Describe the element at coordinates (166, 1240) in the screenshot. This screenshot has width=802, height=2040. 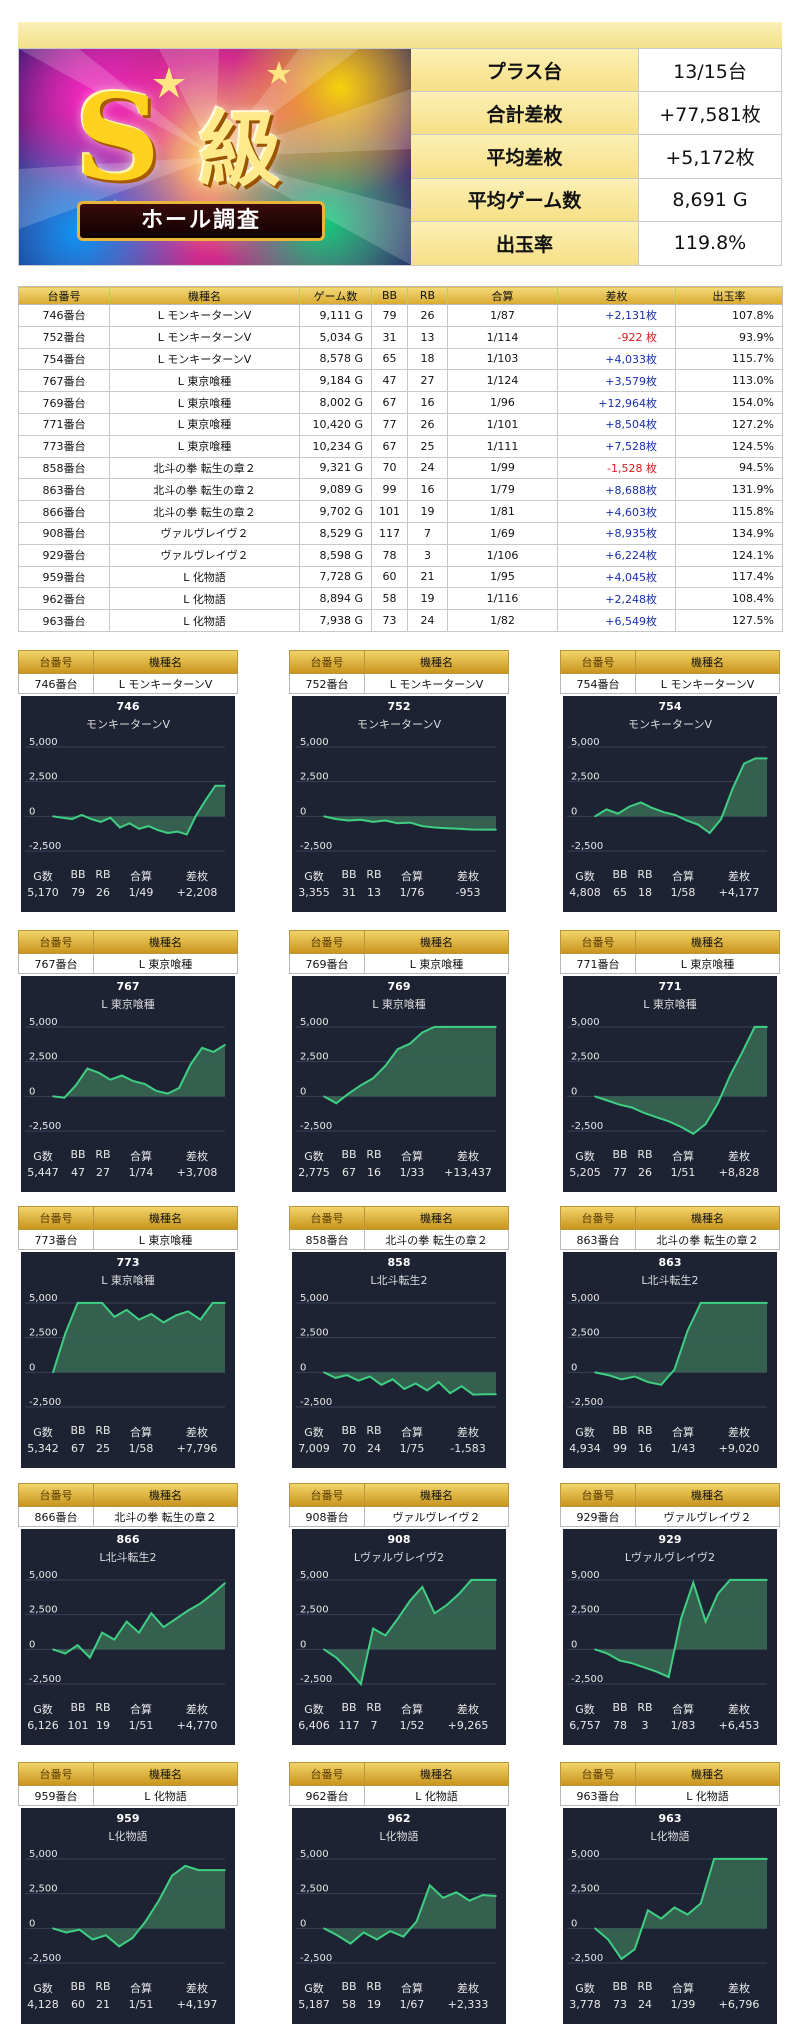
I see `card-machine-name: L 東京喰種` at that location.